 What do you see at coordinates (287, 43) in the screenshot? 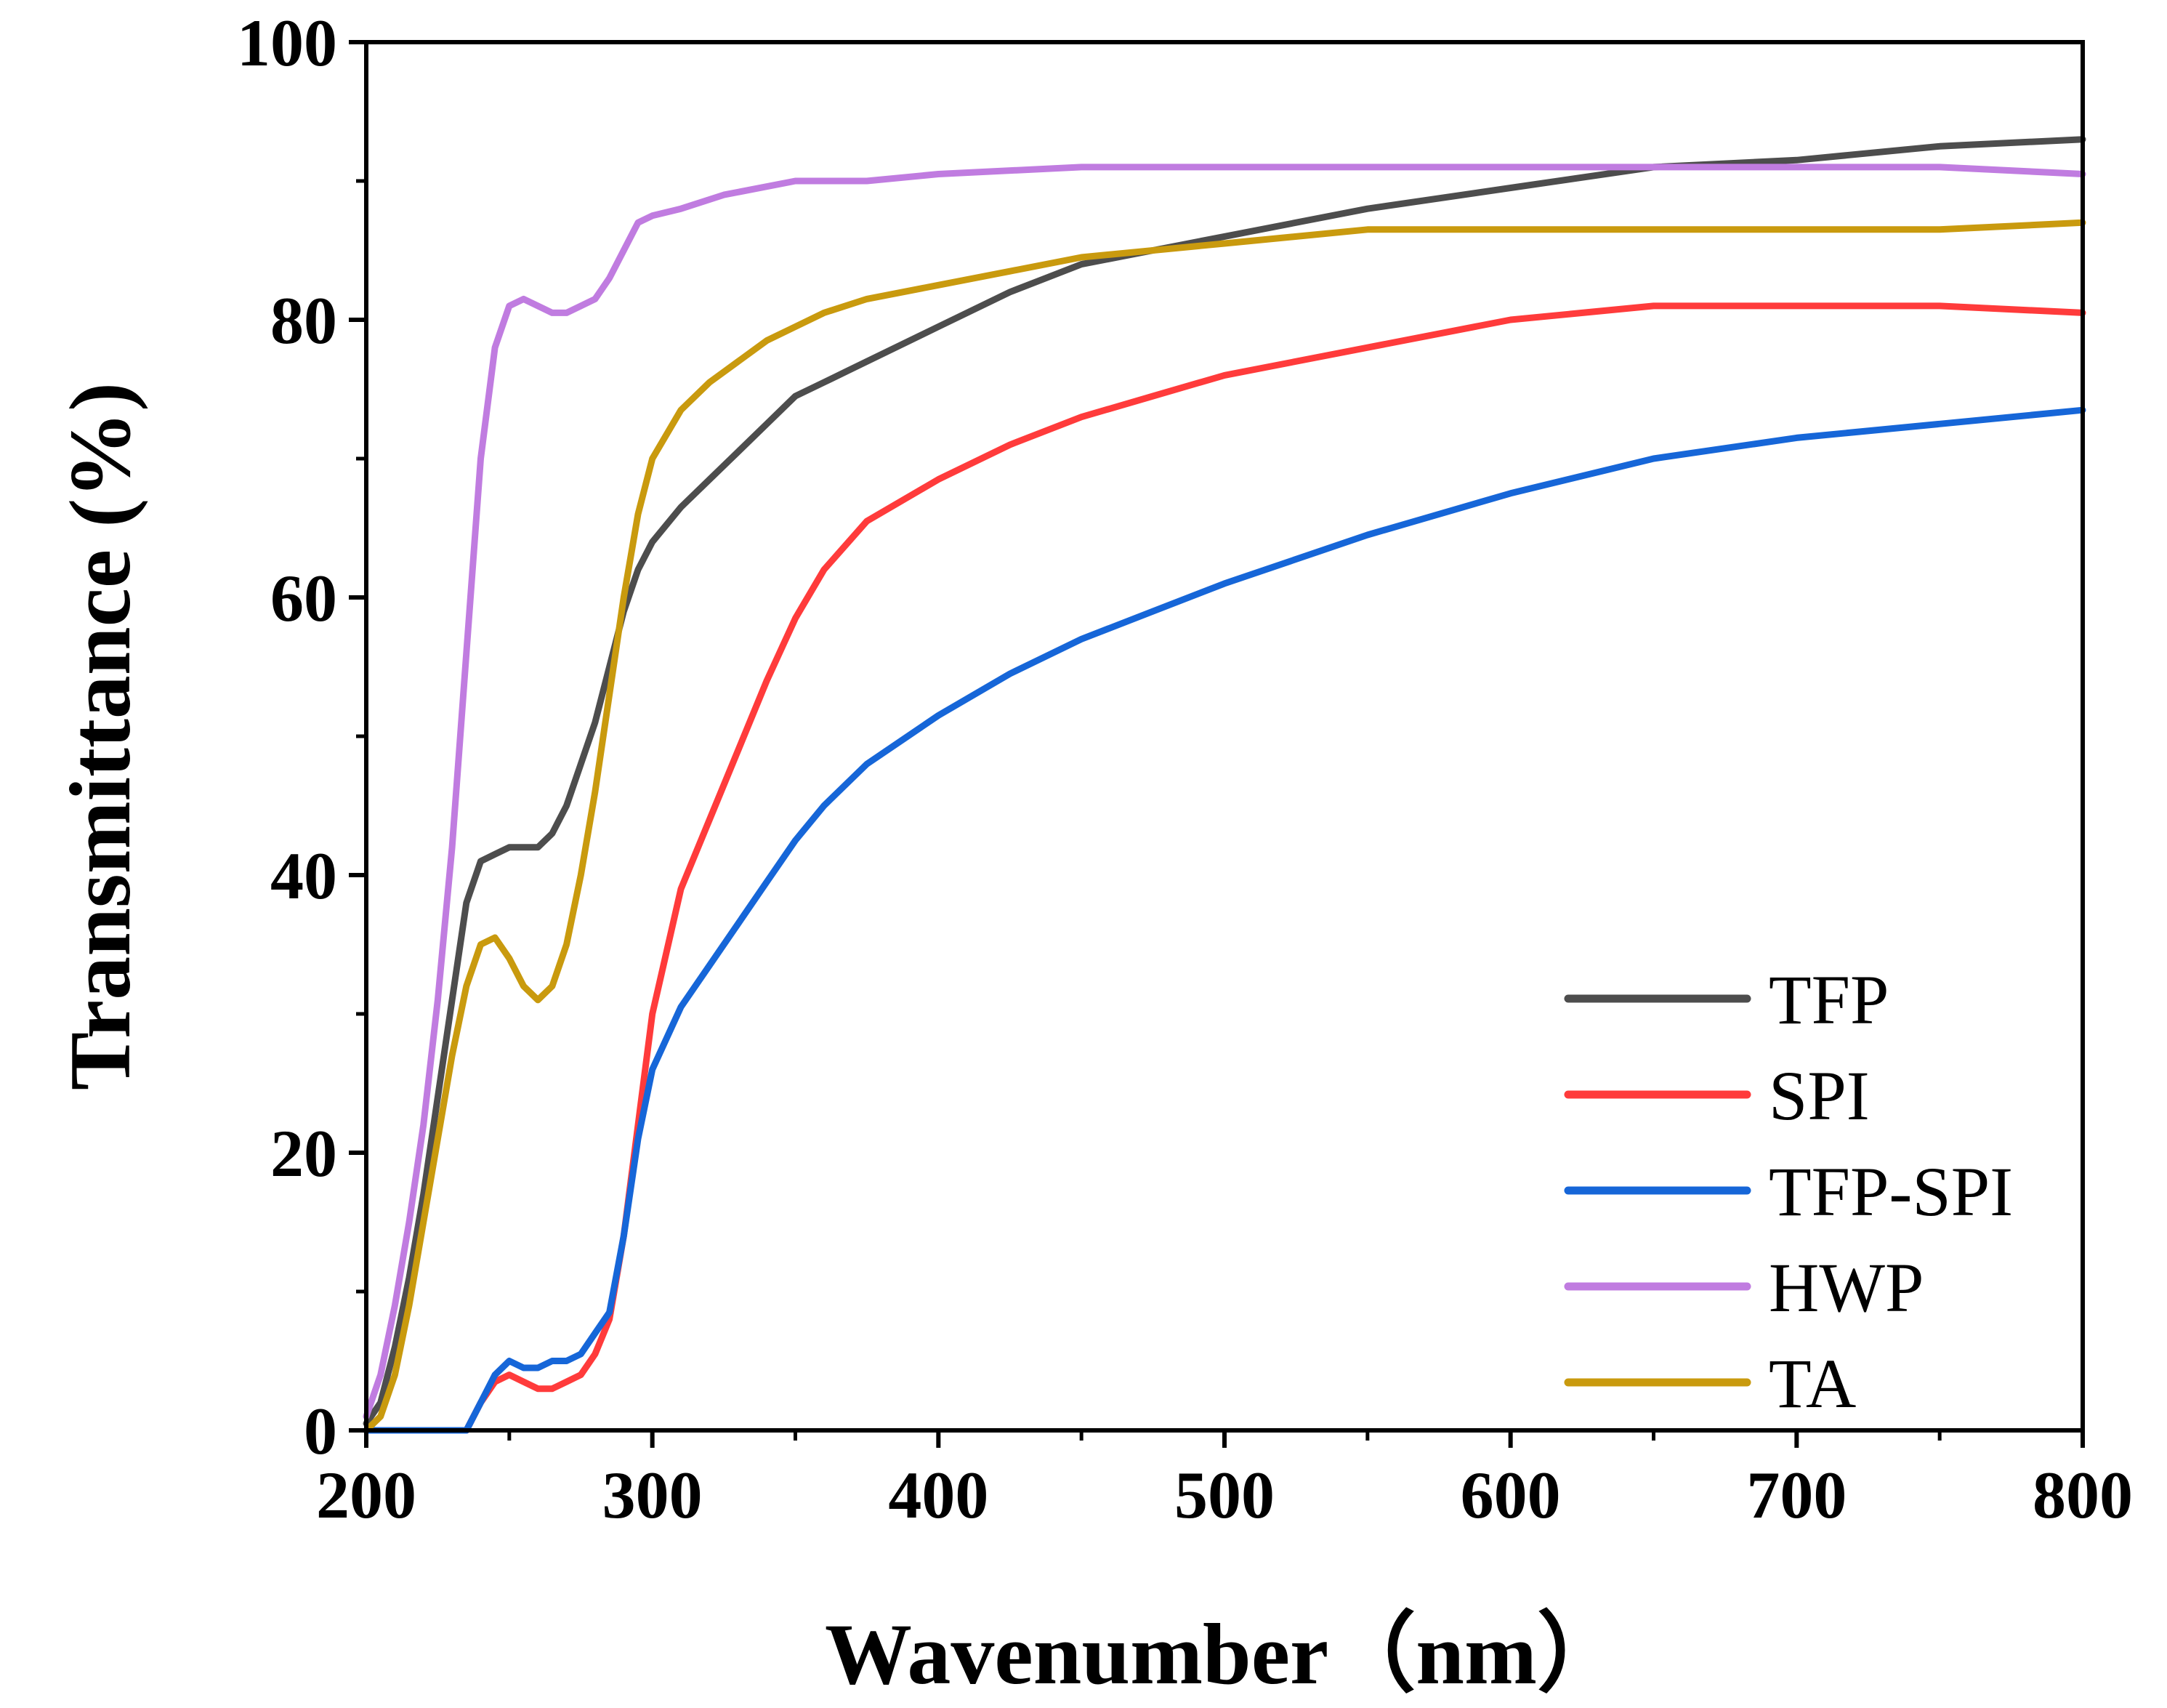
I see `y-tick-label: 100` at bounding box center [287, 43].